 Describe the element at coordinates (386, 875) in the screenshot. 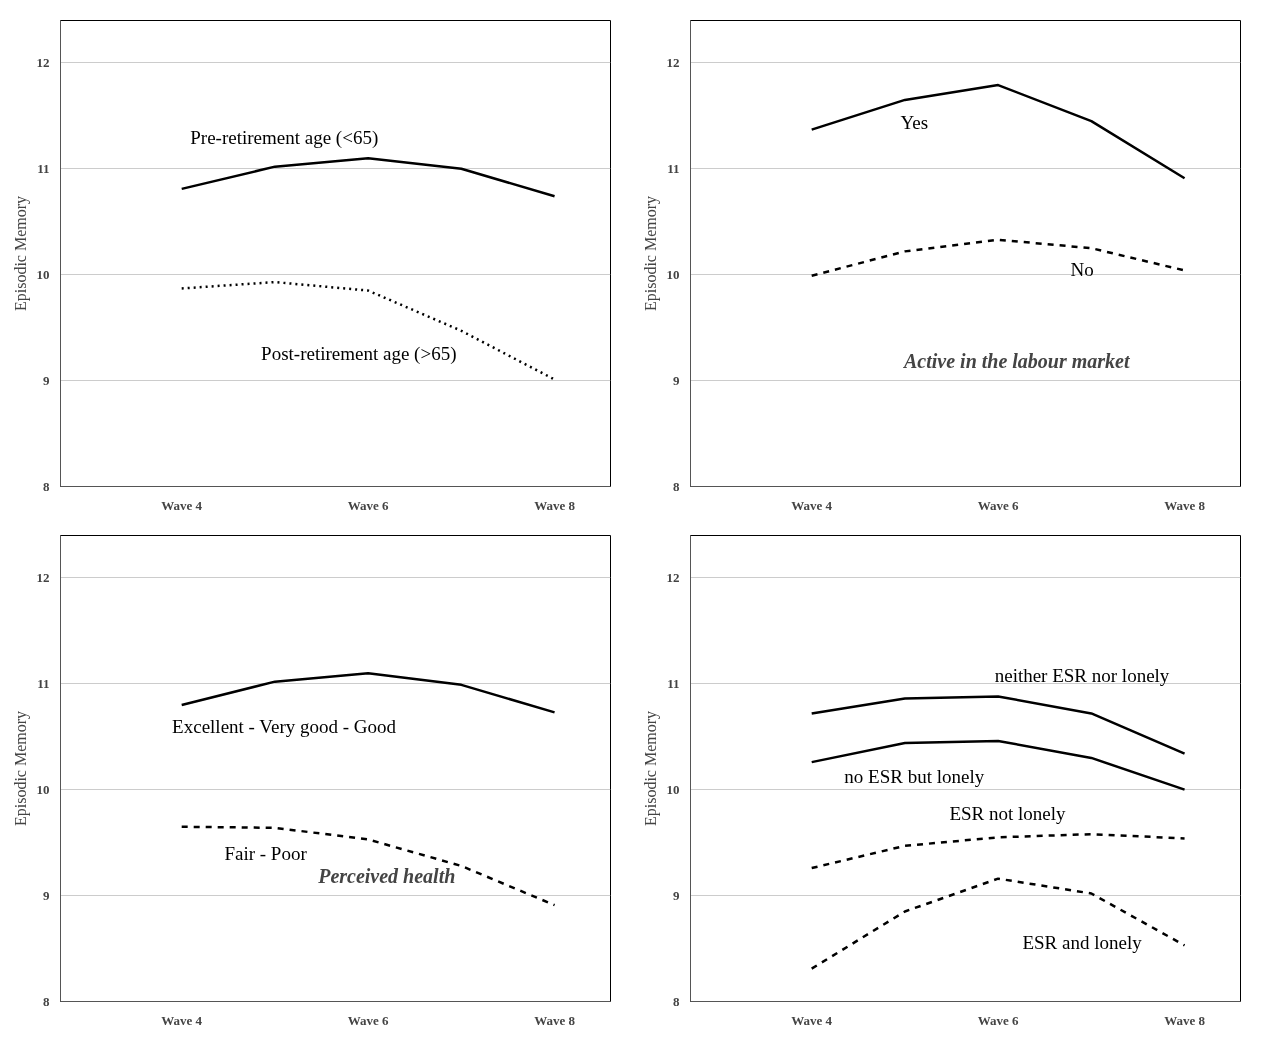

I see `annotation: Perceived health` at that location.